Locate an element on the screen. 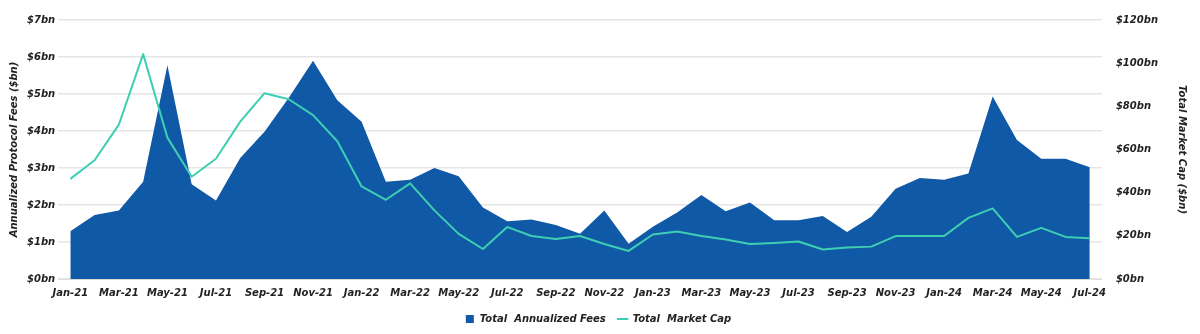  x-tick-label: Nov-21 is located at coordinates (313, 292).